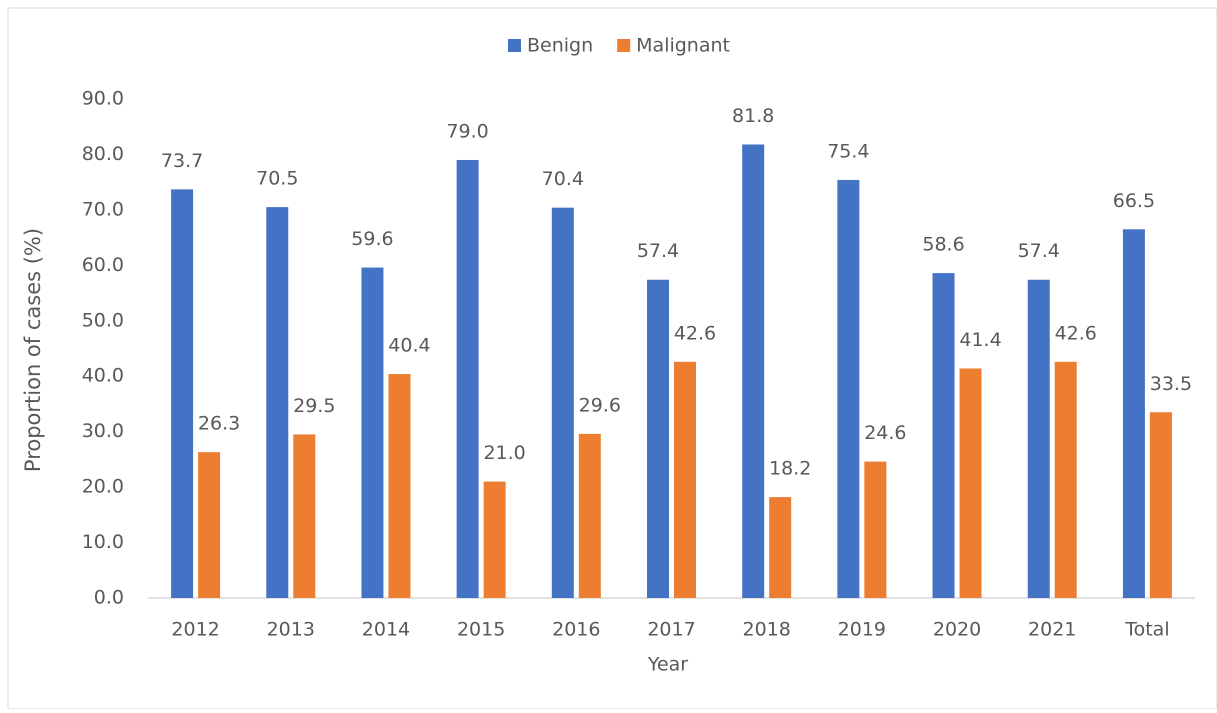 The image size is (1217, 713). What do you see at coordinates (753, 116) in the screenshot?
I see `data-label: 81.8` at bounding box center [753, 116].